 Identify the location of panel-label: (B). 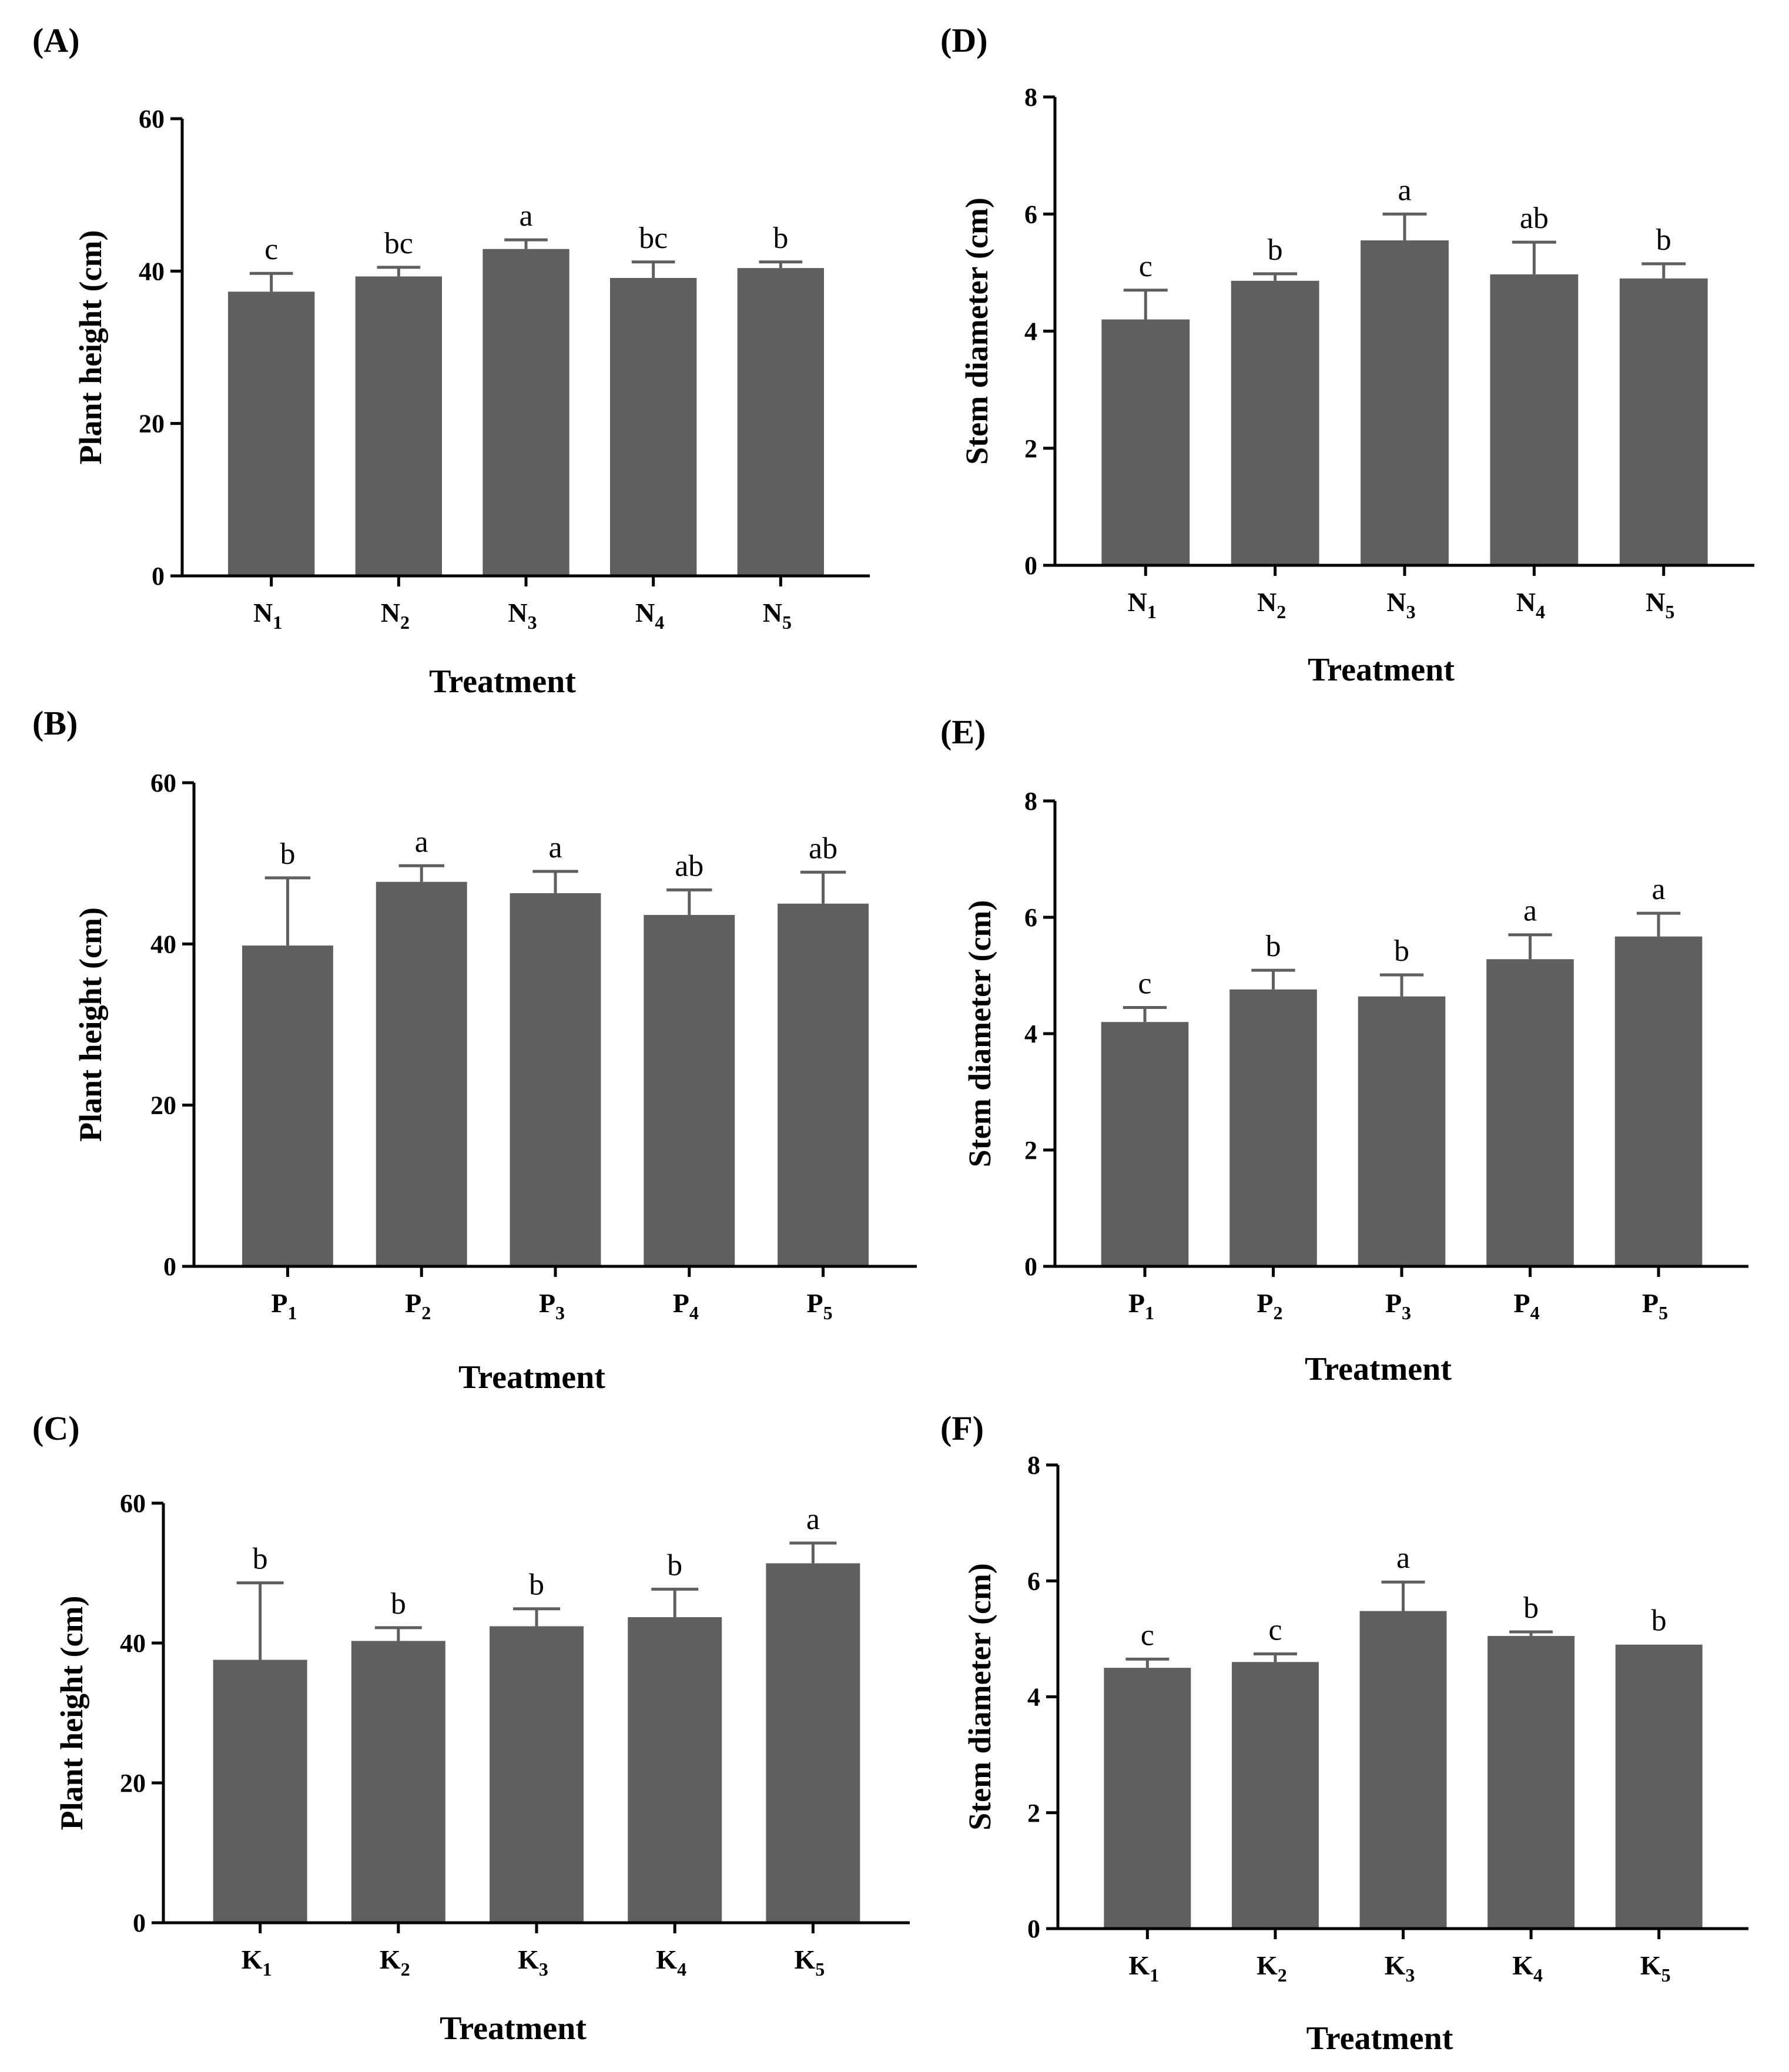
(55, 723).